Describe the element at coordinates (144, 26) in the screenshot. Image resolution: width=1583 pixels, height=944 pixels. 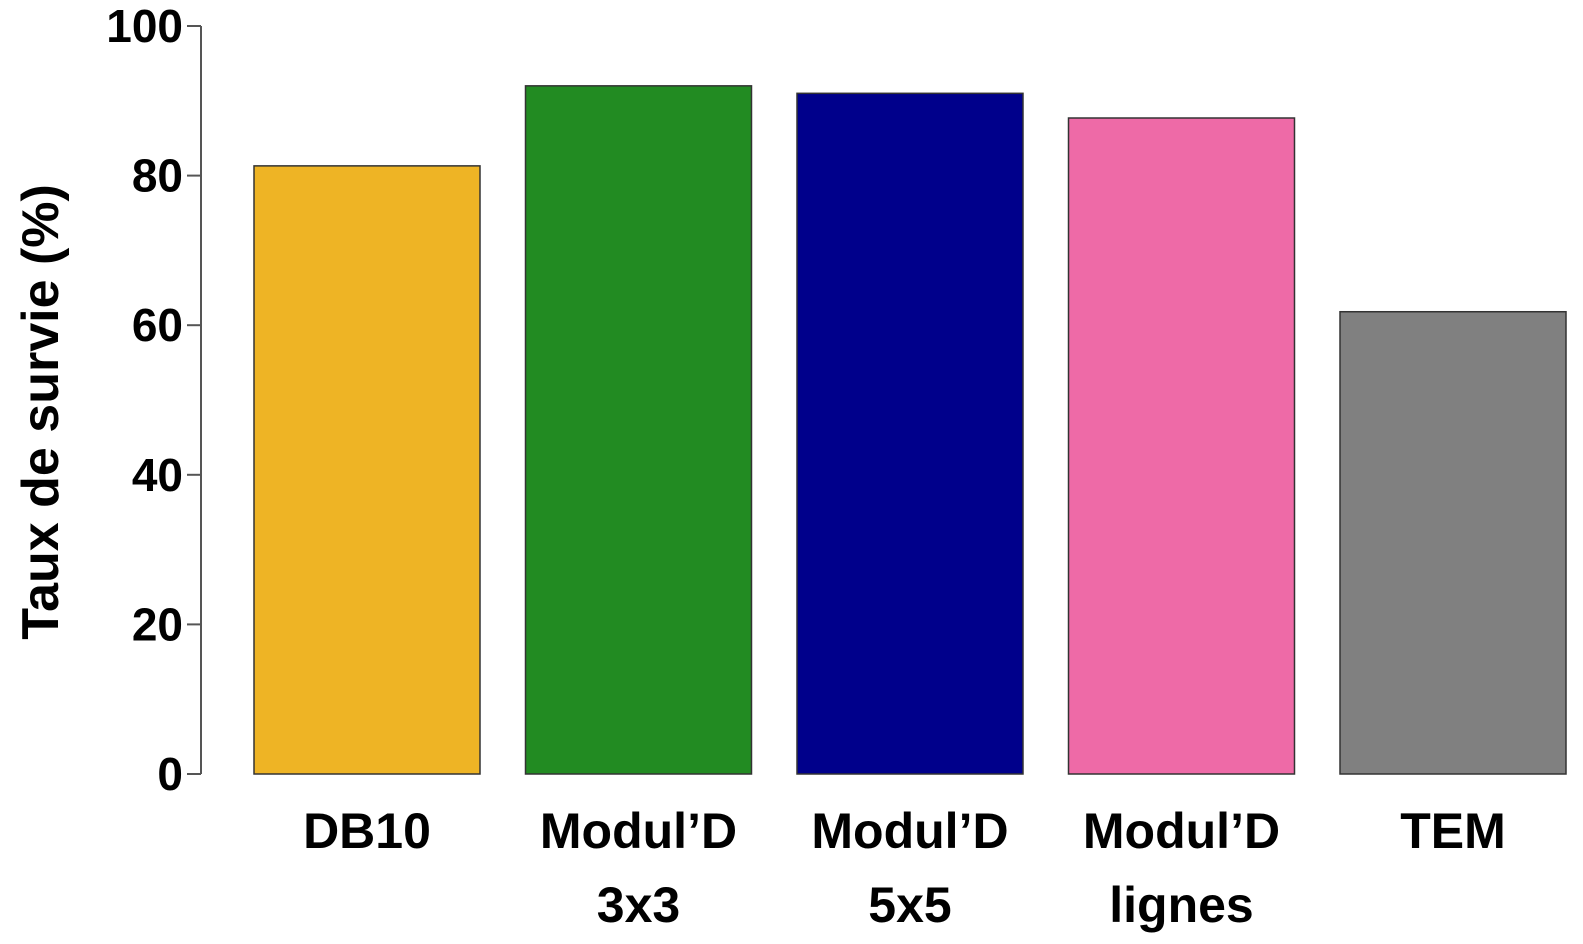
I see `y-tick-label: 100` at that location.